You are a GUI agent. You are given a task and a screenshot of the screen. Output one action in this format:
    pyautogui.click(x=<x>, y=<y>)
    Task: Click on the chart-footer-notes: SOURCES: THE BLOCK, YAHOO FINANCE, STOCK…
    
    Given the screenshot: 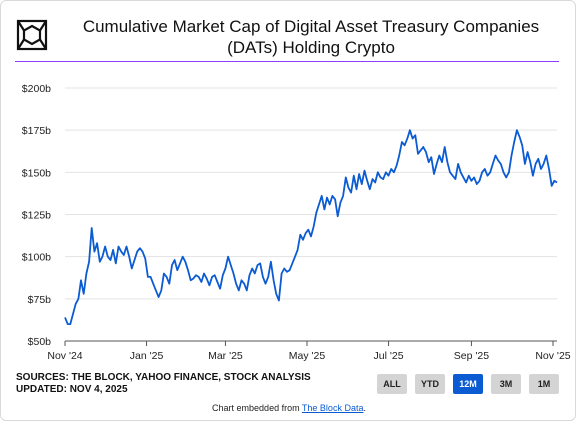 What is the action you would take?
    pyautogui.click(x=163, y=384)
    